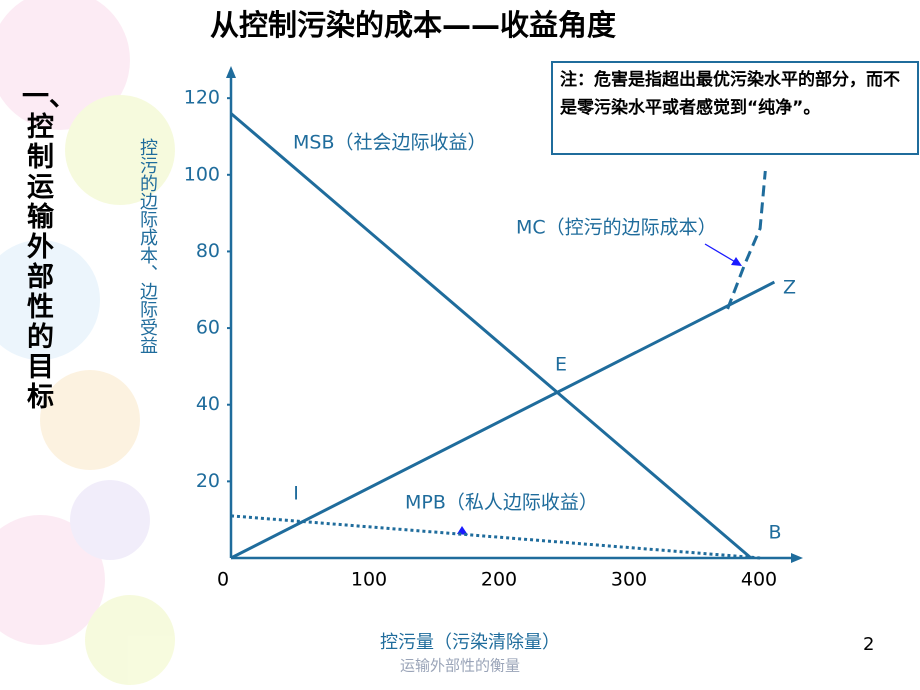 Image resolution: width=920 pixels, height=690 pixels. I want to click on y-axis-arrow, so click(231, 72).